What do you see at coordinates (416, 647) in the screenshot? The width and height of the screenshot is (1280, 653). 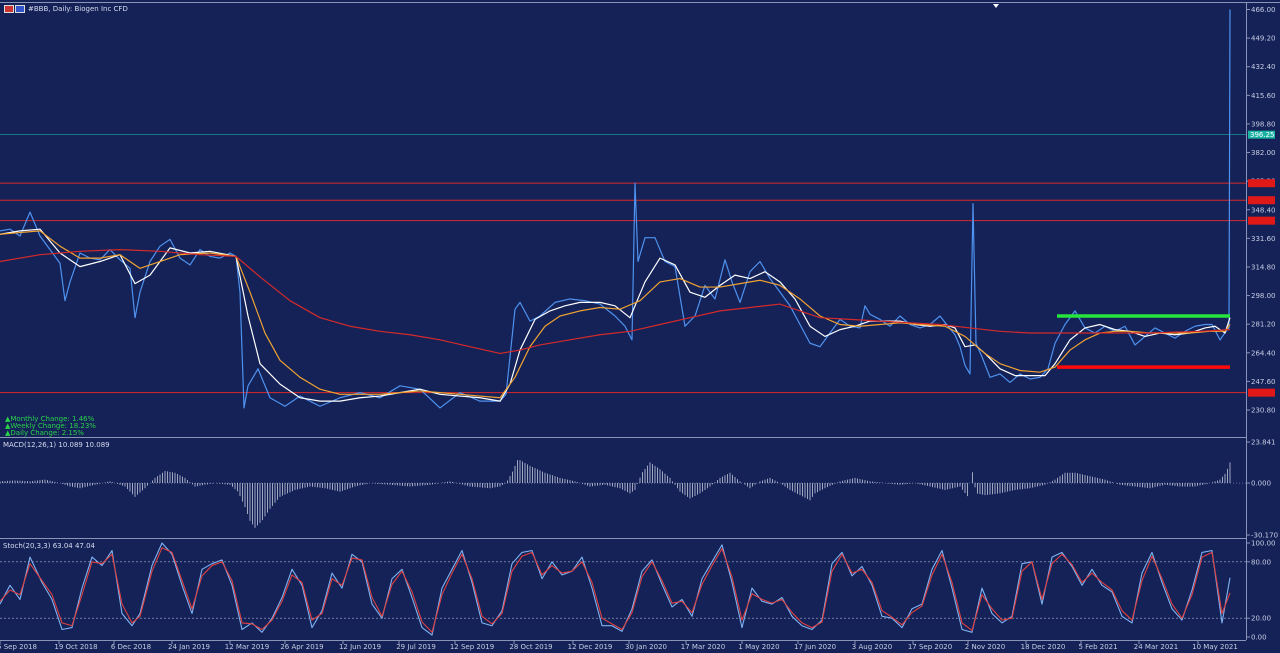 I see `time-tick-label-7: 29 Jul 2019` at bounding box center [416, 647].